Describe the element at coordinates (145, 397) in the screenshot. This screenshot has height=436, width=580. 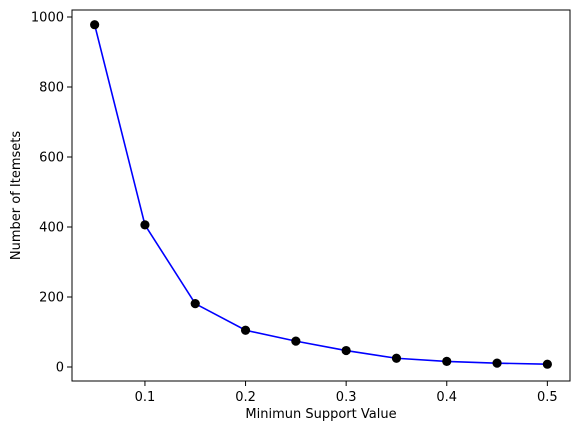
I see `x-tick-label: 0.1` at that location.